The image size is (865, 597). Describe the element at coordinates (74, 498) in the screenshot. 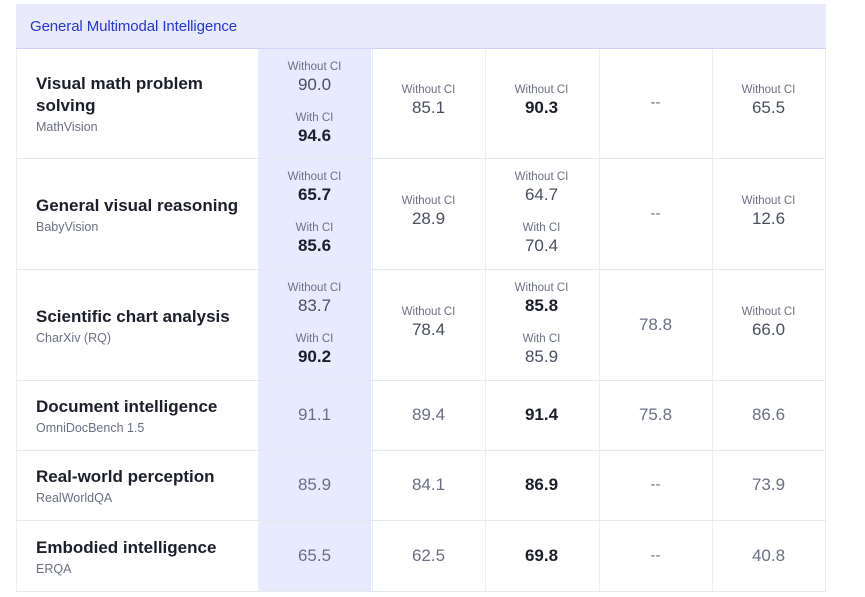

I see `benchmark-dataset: RealWorldQA` at that location.